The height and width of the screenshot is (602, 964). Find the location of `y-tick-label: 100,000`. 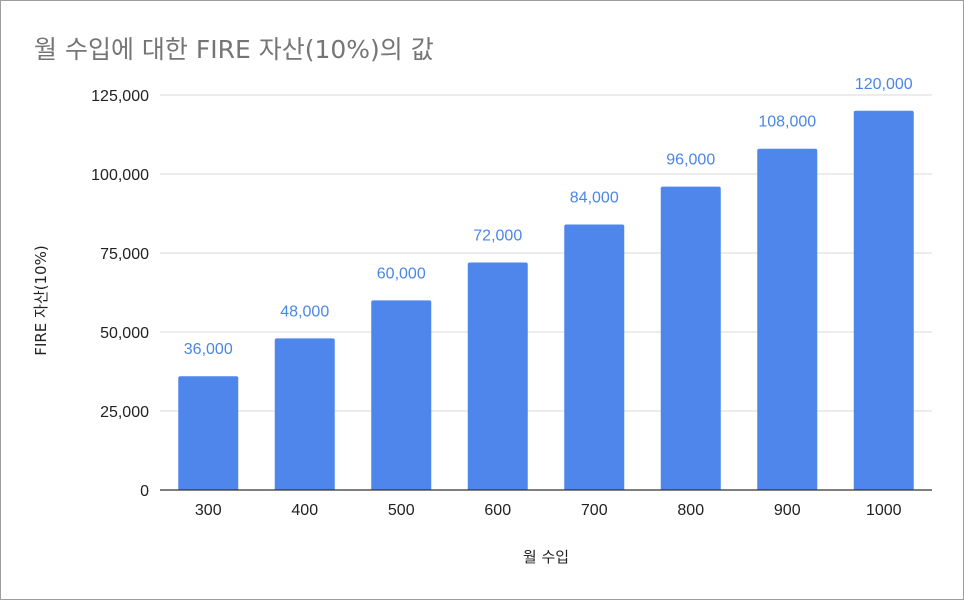

y-tick-label: 100,000 is located at coordinates (120, 175).